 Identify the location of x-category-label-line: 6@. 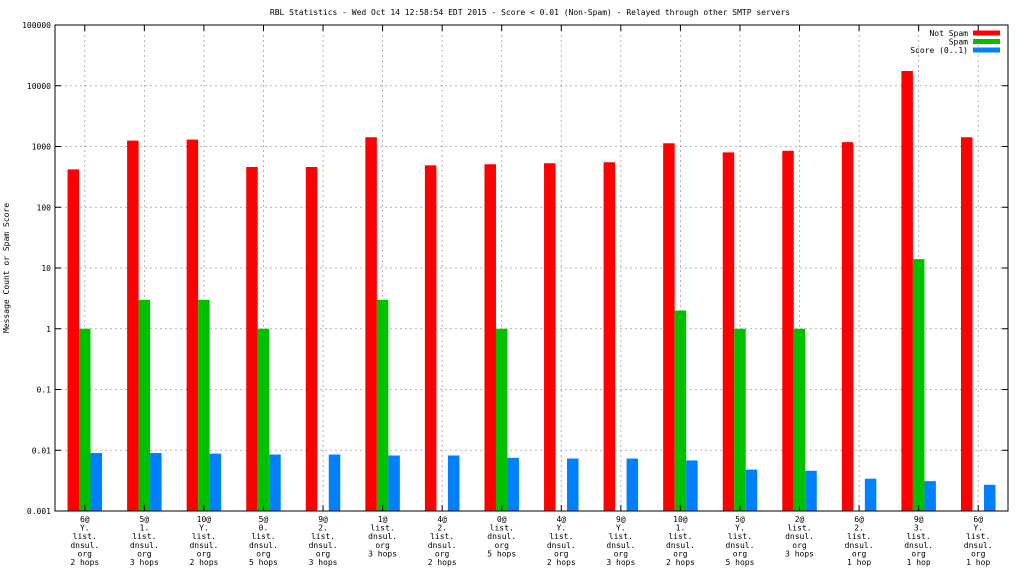
(859, 519).